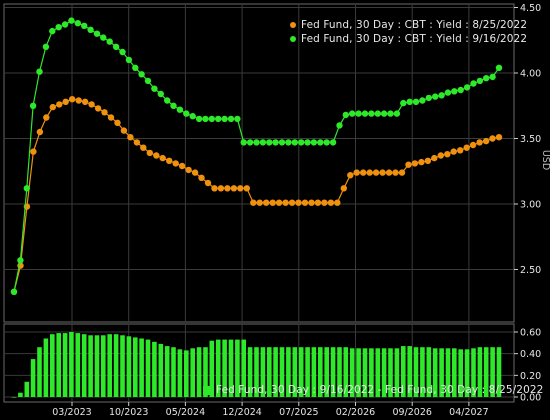  Describe the element at coordinates (241, 412) in the screenshot. I see `xtick-label: 12/2024` at that location.